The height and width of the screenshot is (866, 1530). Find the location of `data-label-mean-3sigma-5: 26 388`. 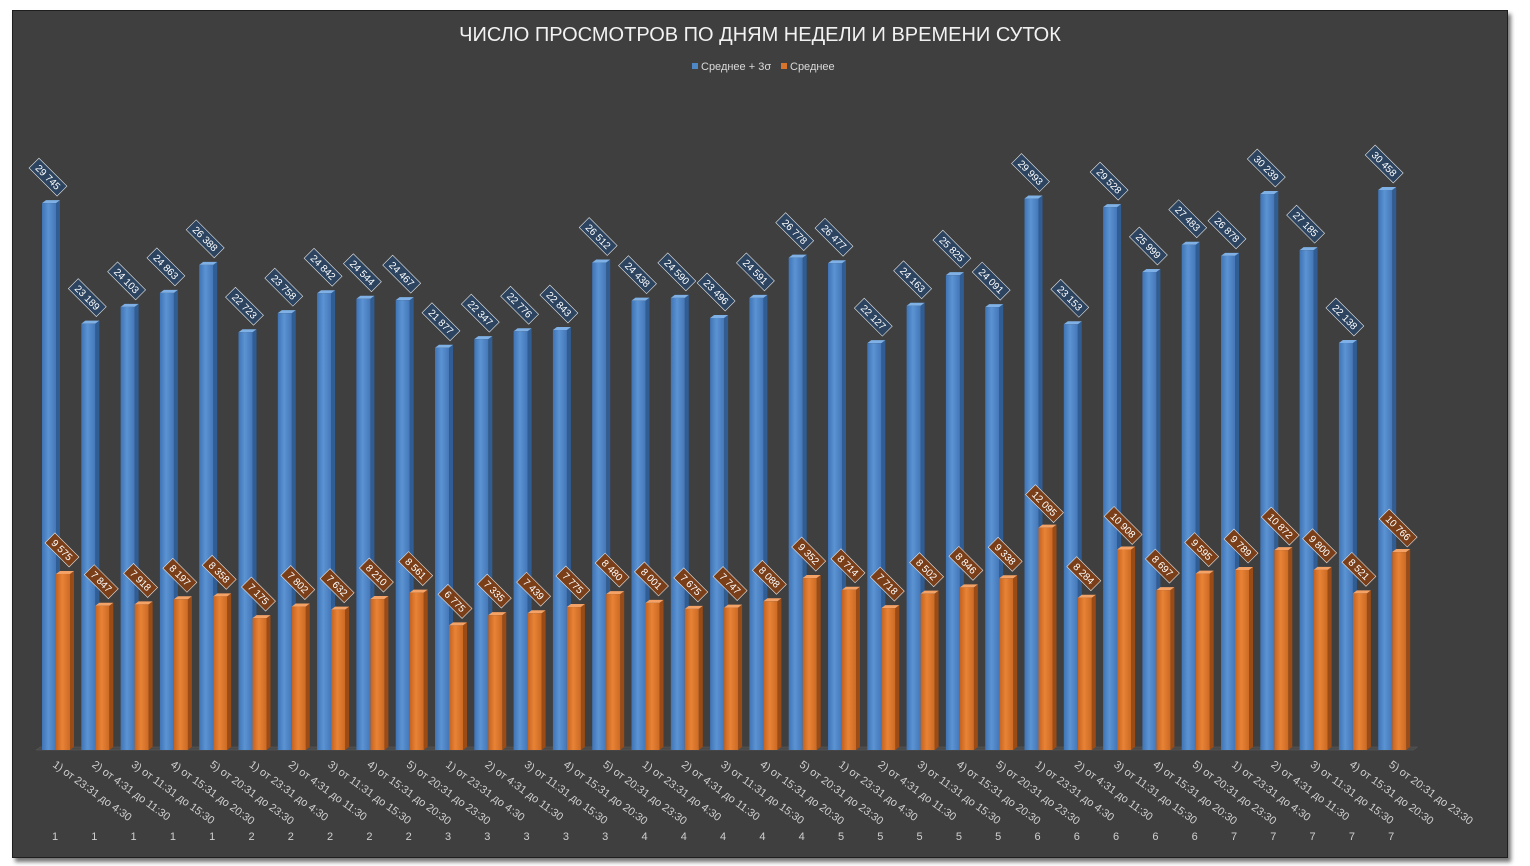

data-label-mean-3sigma-5: 26 388 is located at coordinates (205, 239).